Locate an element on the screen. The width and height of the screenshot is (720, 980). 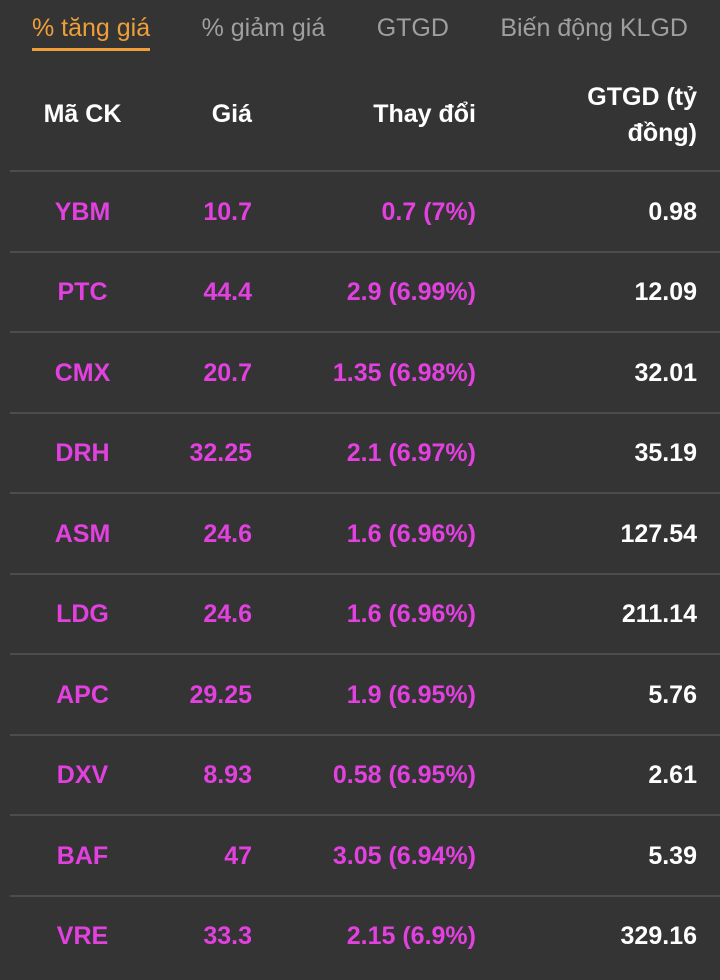
table-row: CMX 20.7 1.35 (6.98%) 32.01 is located at coordinates (360, 373).